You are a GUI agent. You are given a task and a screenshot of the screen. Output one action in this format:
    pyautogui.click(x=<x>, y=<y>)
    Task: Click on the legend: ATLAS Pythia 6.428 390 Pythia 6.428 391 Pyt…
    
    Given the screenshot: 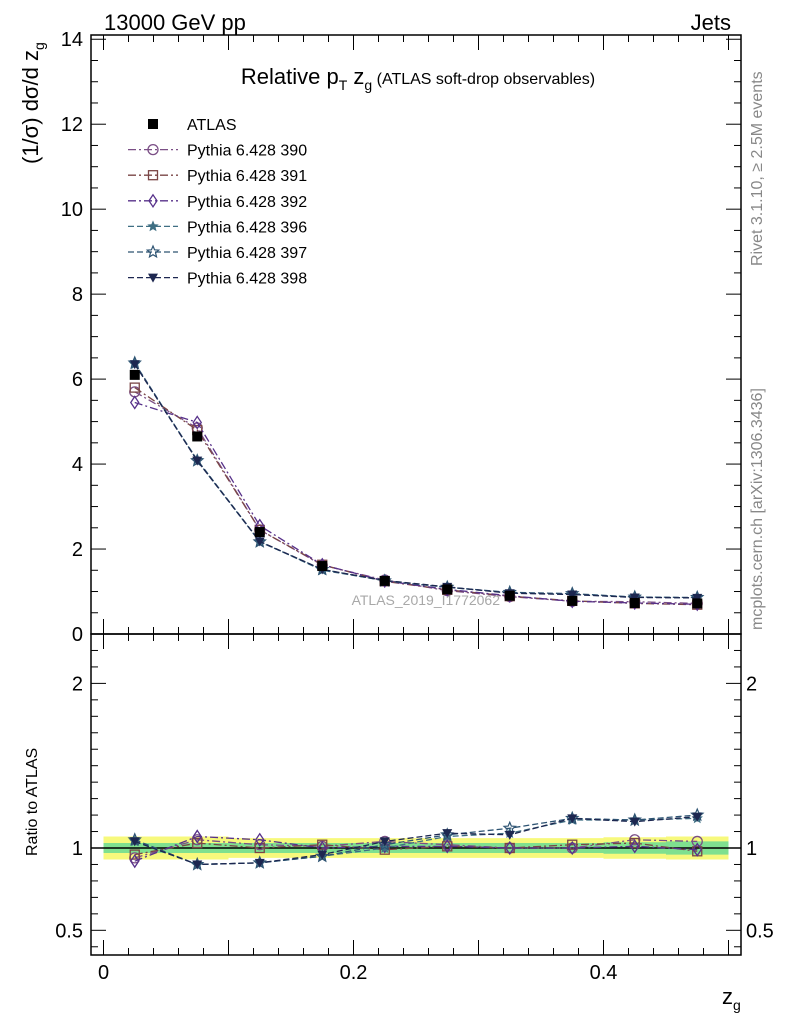 What is the action you would take?
    pyautogui.click(x=217, y=202)
    